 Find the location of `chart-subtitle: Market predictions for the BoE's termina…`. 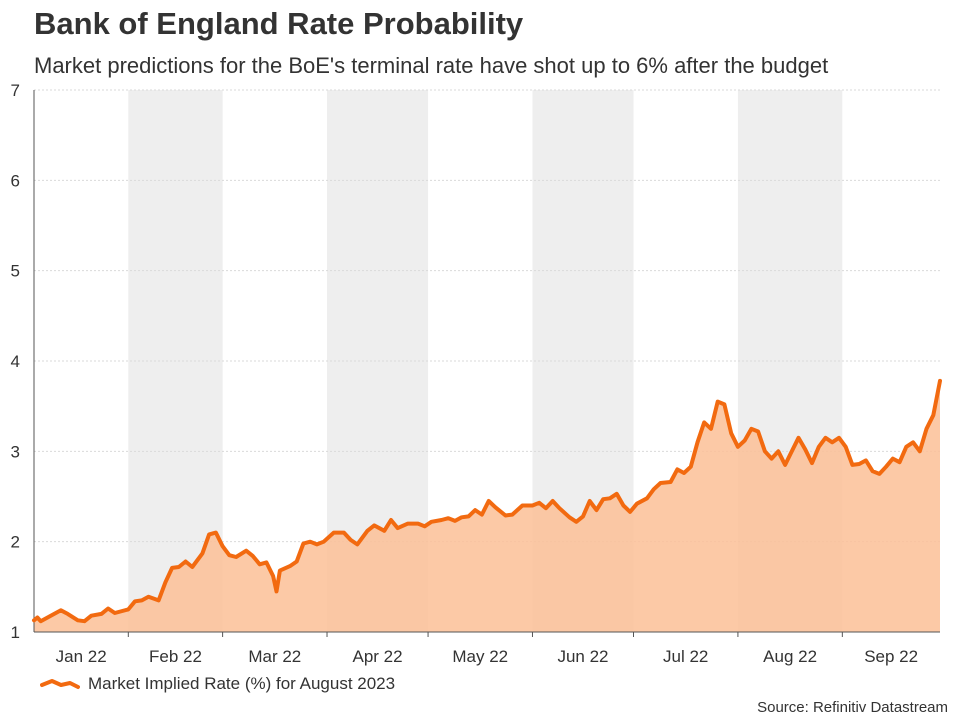

chart-subtitle: Market predictions for the BoE's termina… is located at coordinates (431, 65).